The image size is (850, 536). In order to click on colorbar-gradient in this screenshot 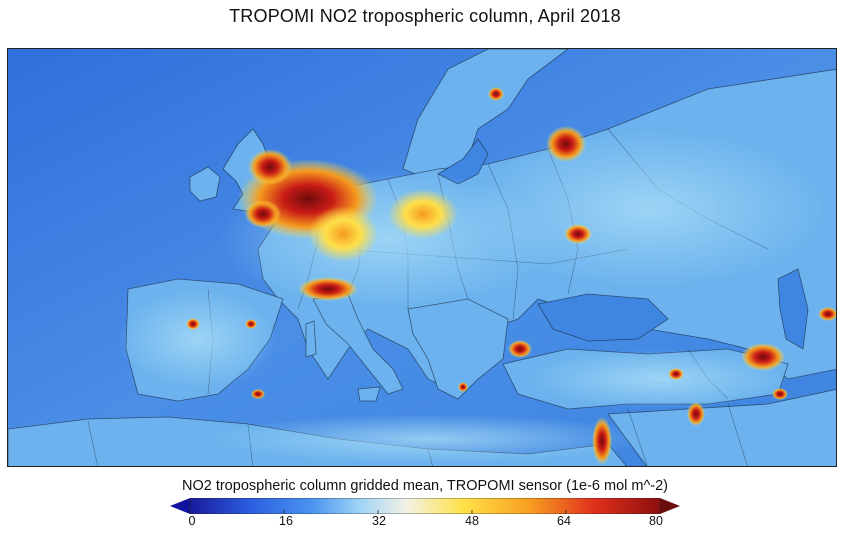, I will do `click(425, 506)`.